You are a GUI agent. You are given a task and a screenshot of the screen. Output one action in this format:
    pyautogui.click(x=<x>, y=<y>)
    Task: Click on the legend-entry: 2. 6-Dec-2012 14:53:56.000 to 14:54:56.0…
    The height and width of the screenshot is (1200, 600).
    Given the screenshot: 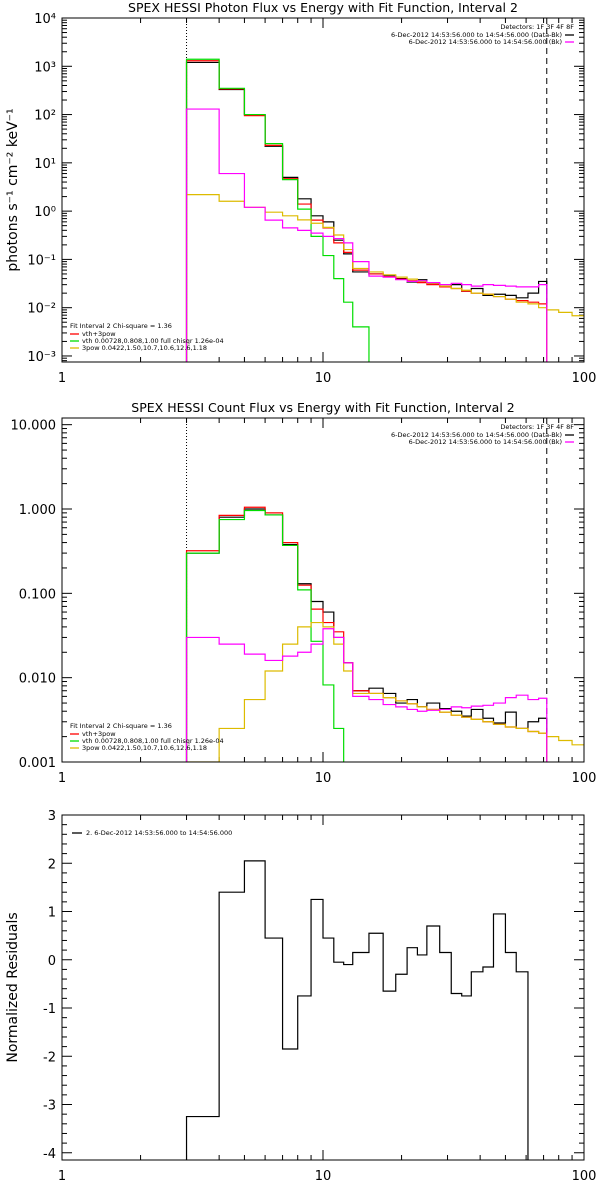 What is the action you would take?
    pyautogui.click(x=159, y=833)
    